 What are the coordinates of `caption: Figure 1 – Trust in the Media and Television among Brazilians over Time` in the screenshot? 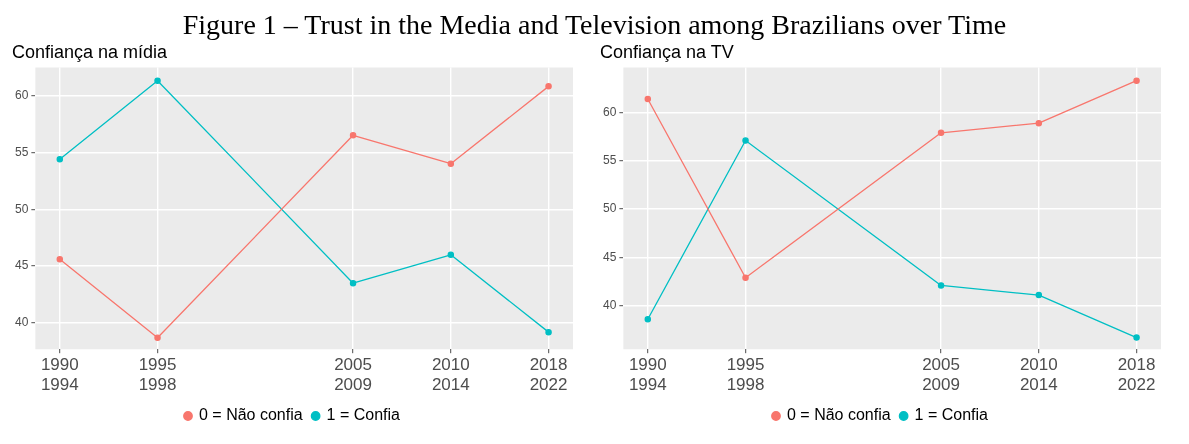 It's located at (594, 25).